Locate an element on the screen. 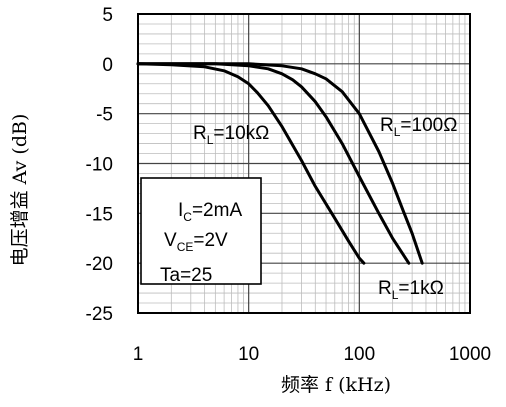  conditions-box: IC=2mA VCE=2V Ta=25 is located at coordinates (201, 231).